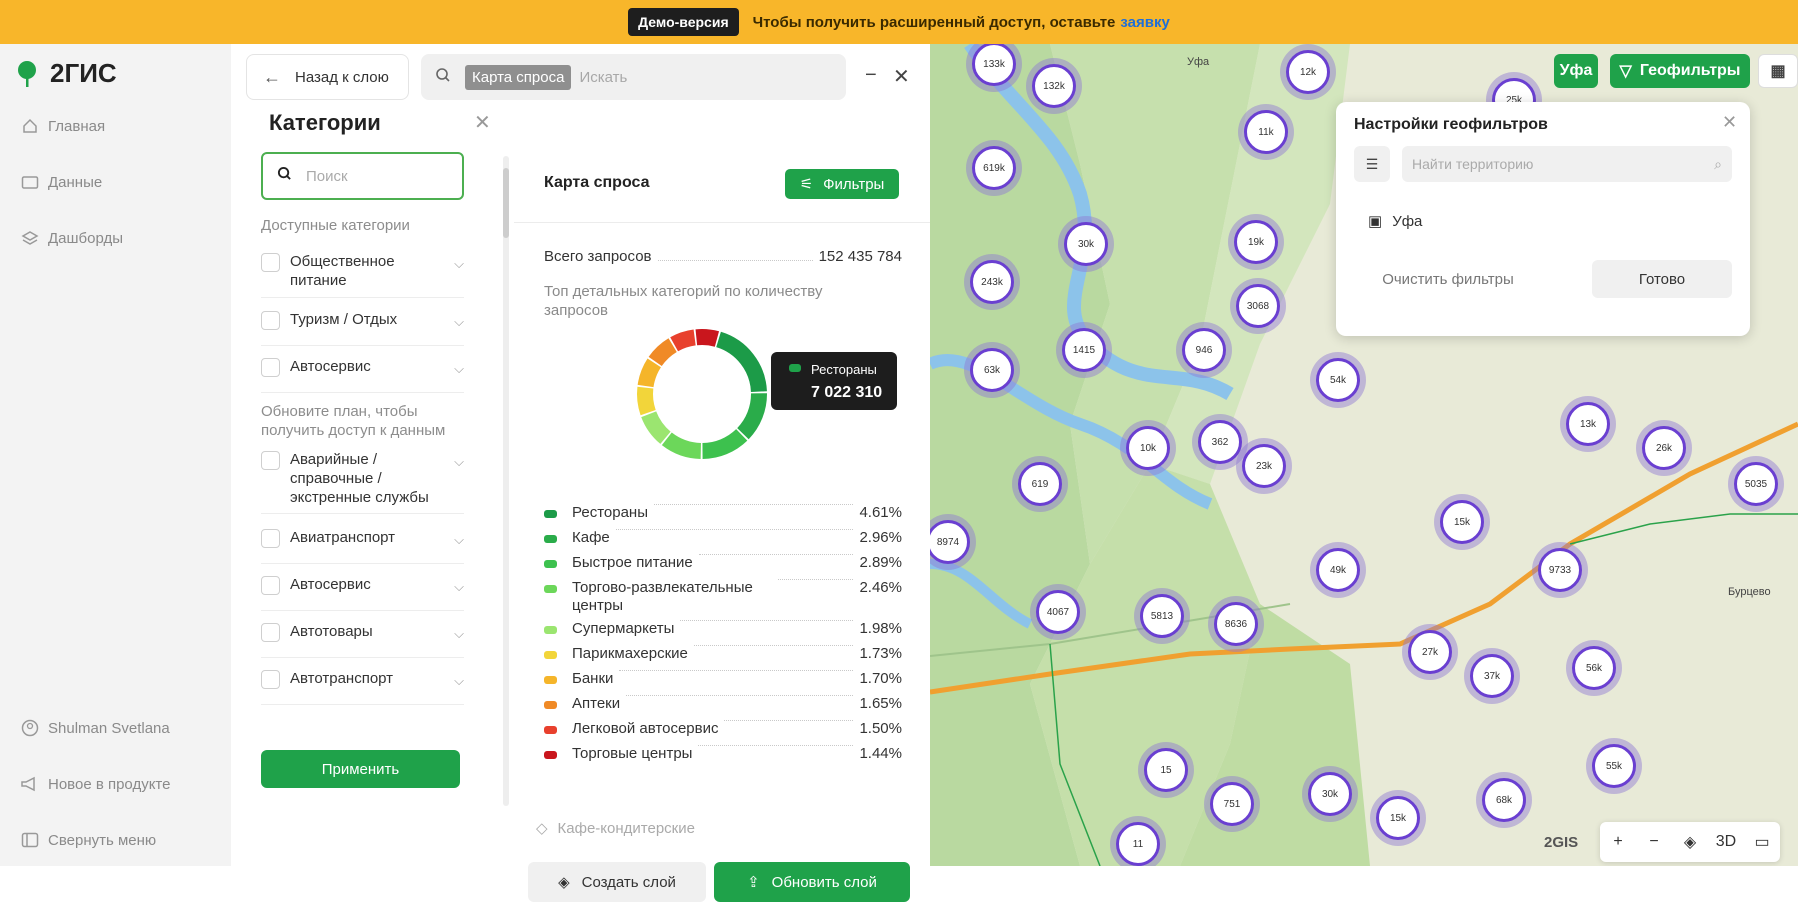  What do you see at coordinates (1690, 842) in the screenshot?
I see `compass-icon: ◈` at bounding box center [1690, 842].